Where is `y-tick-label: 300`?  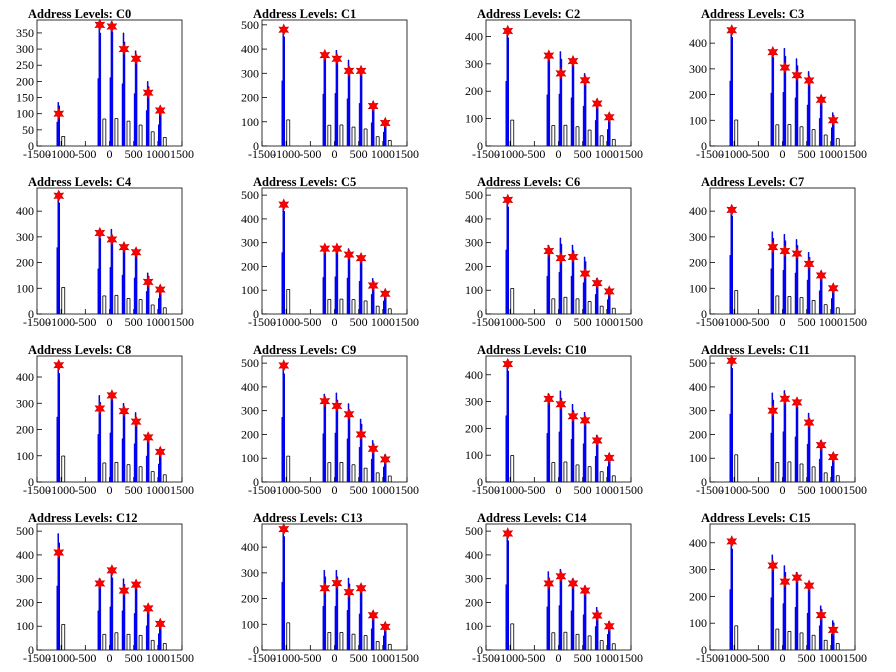 y-tick-label: 300 is located at coordinates (250, 573).